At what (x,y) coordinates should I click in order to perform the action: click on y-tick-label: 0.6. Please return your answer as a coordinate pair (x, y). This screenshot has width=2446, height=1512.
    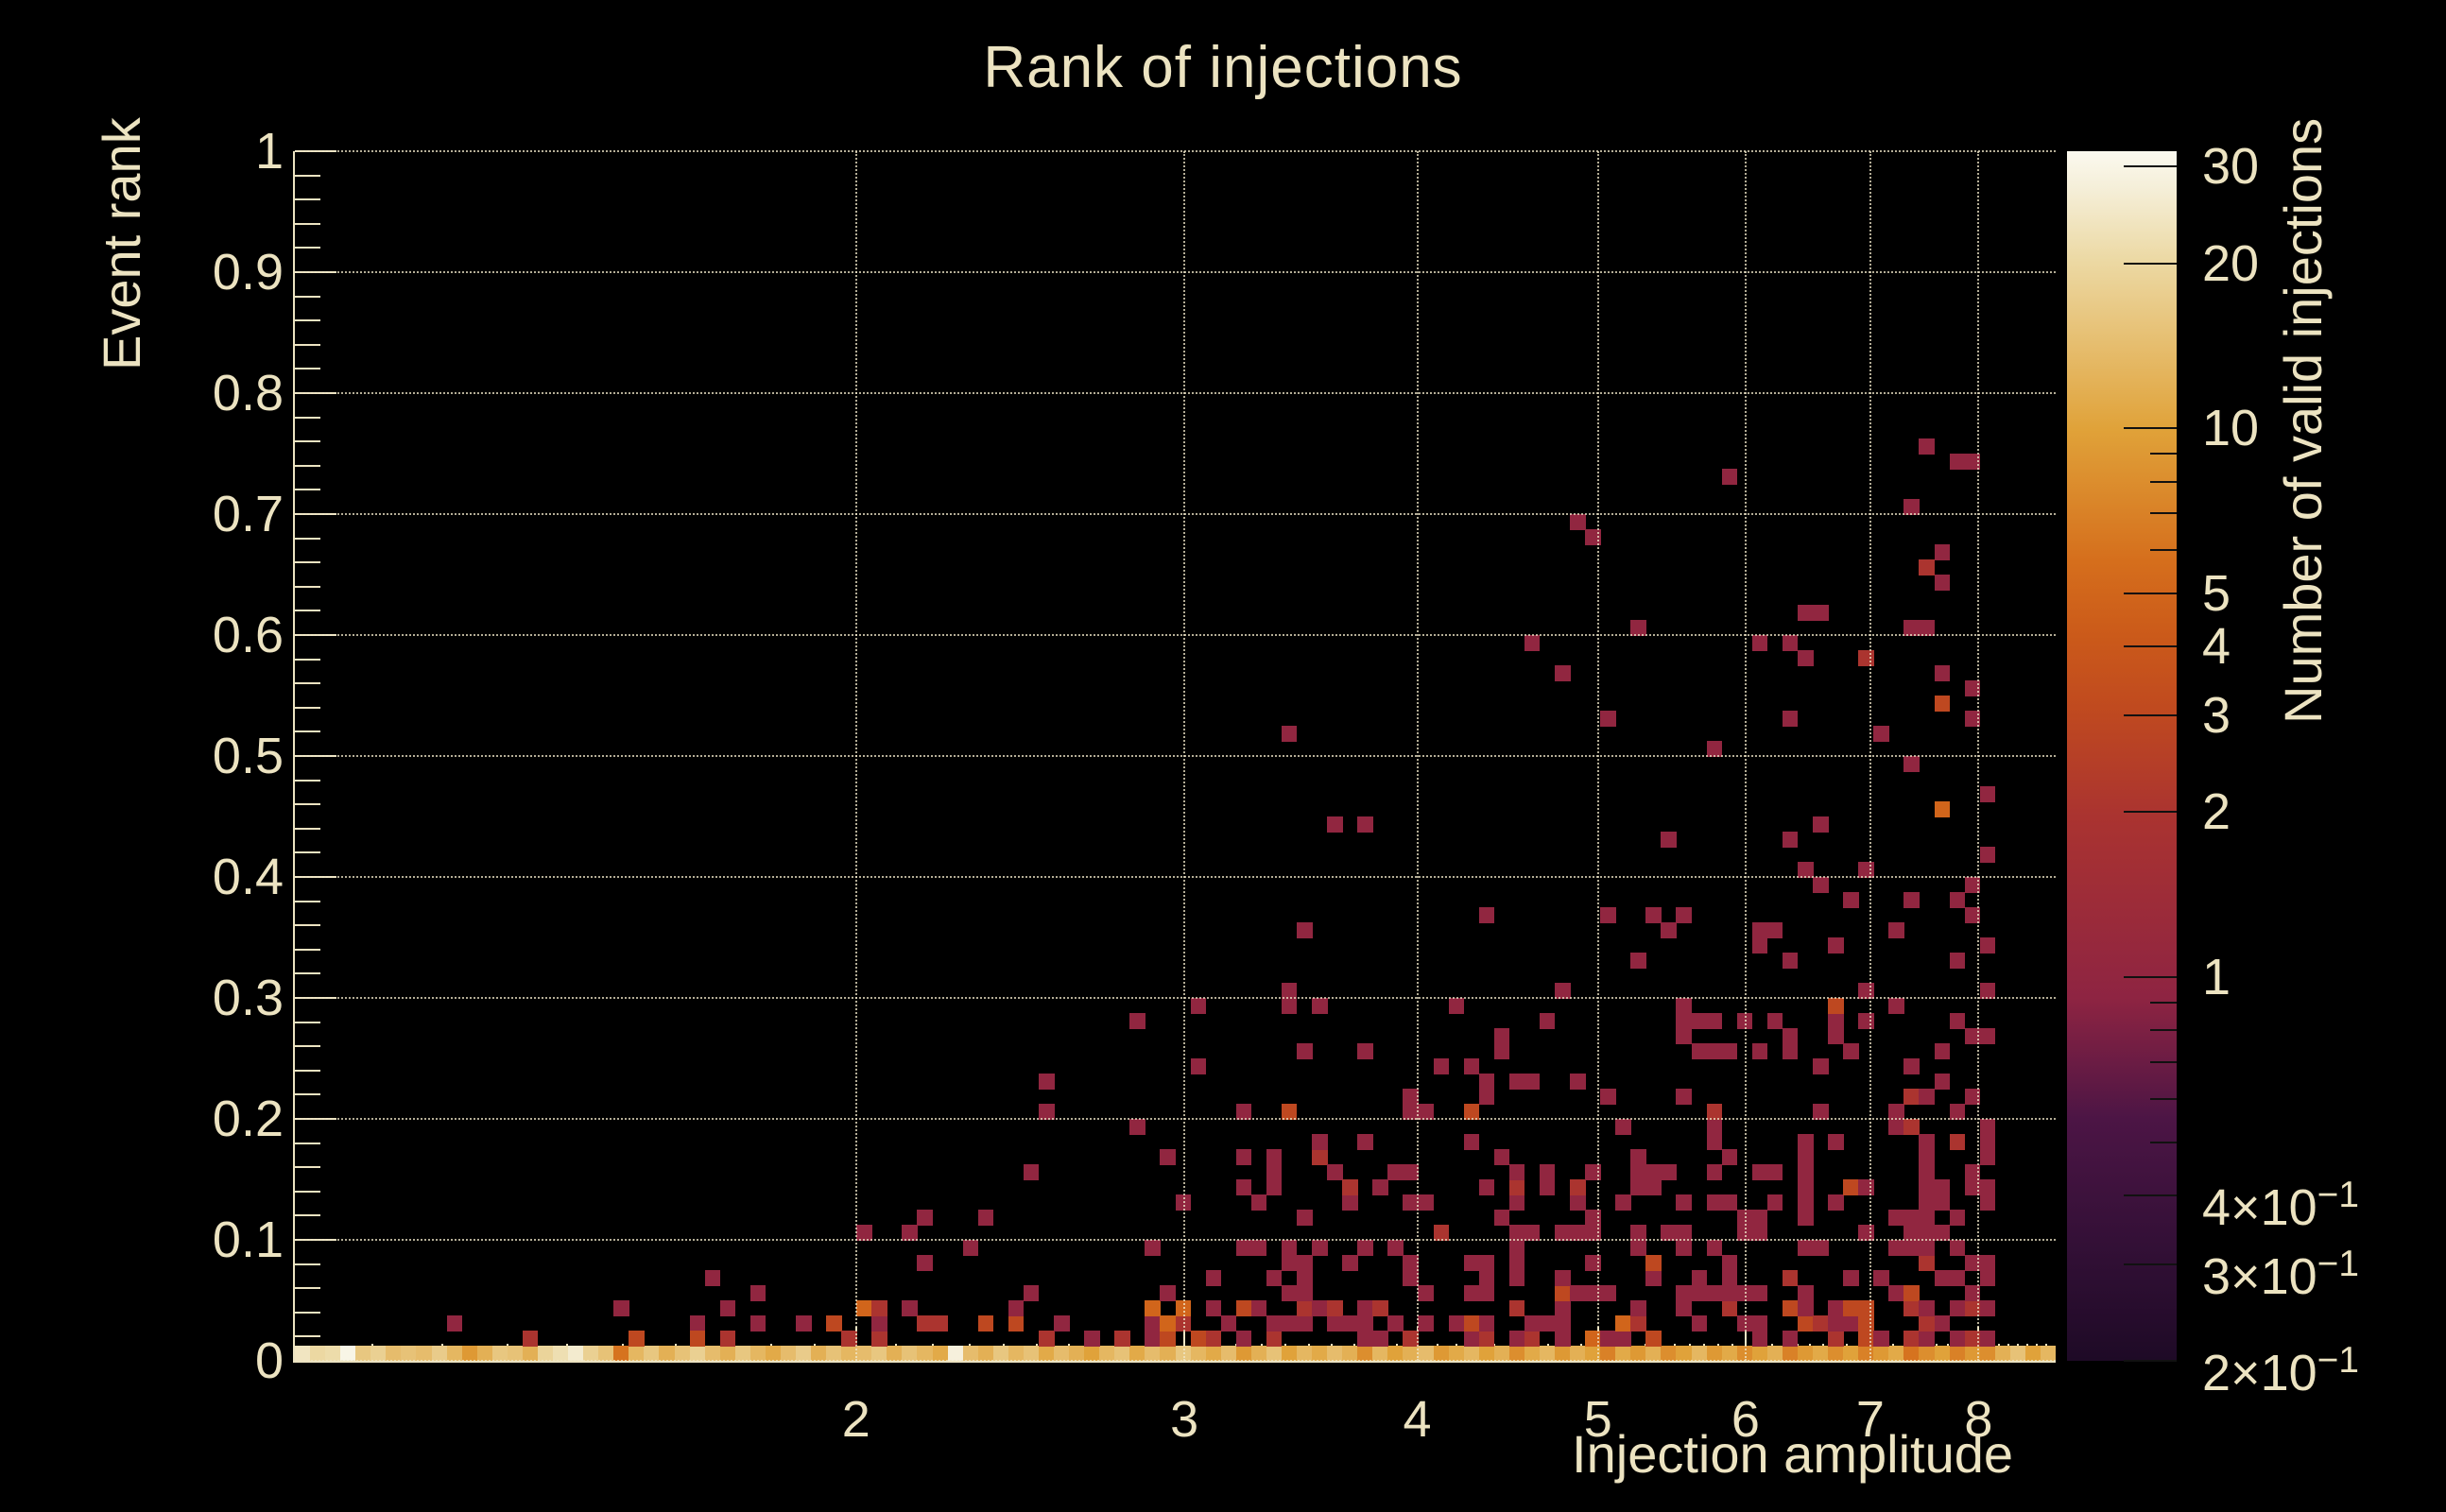
    Looking at the image, I should click on (248, 635).